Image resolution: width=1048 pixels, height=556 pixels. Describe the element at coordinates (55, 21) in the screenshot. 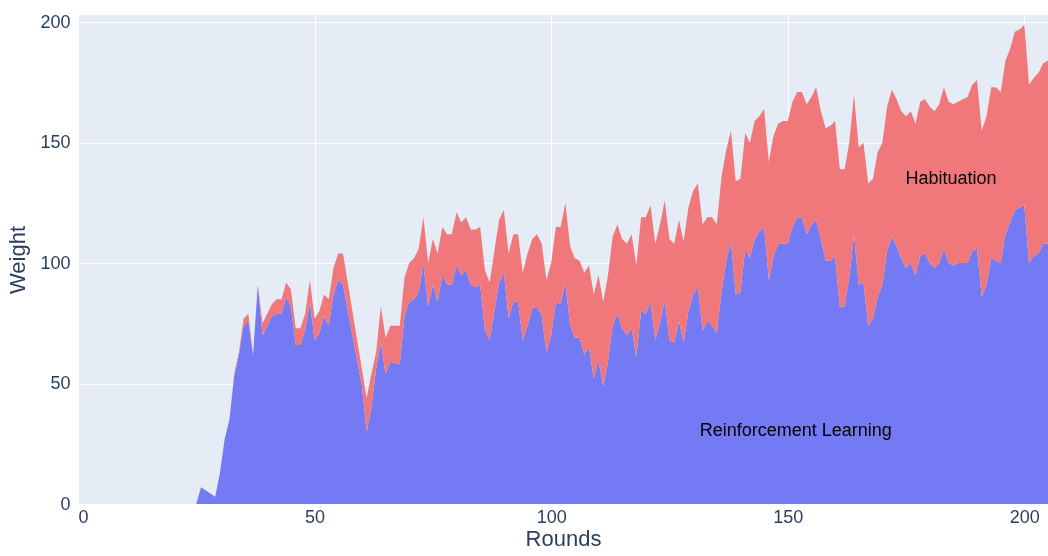

I see `y-tick-label: 200` at that location.